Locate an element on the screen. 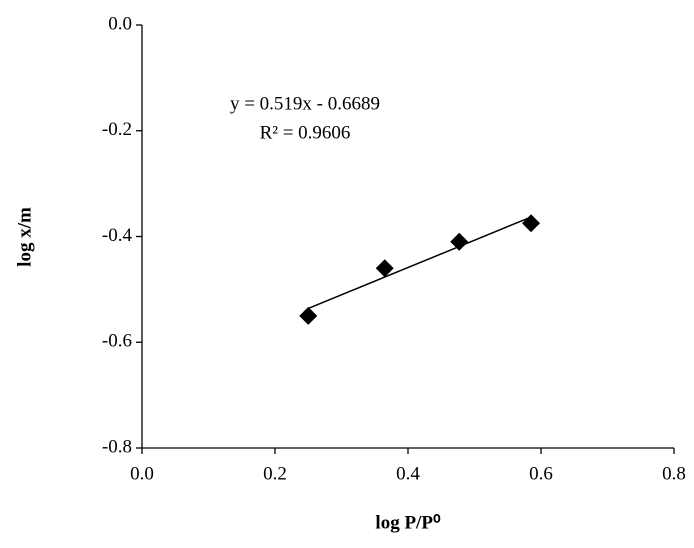  y-tick-label: -0.2 is located at coordinates (117, 129).